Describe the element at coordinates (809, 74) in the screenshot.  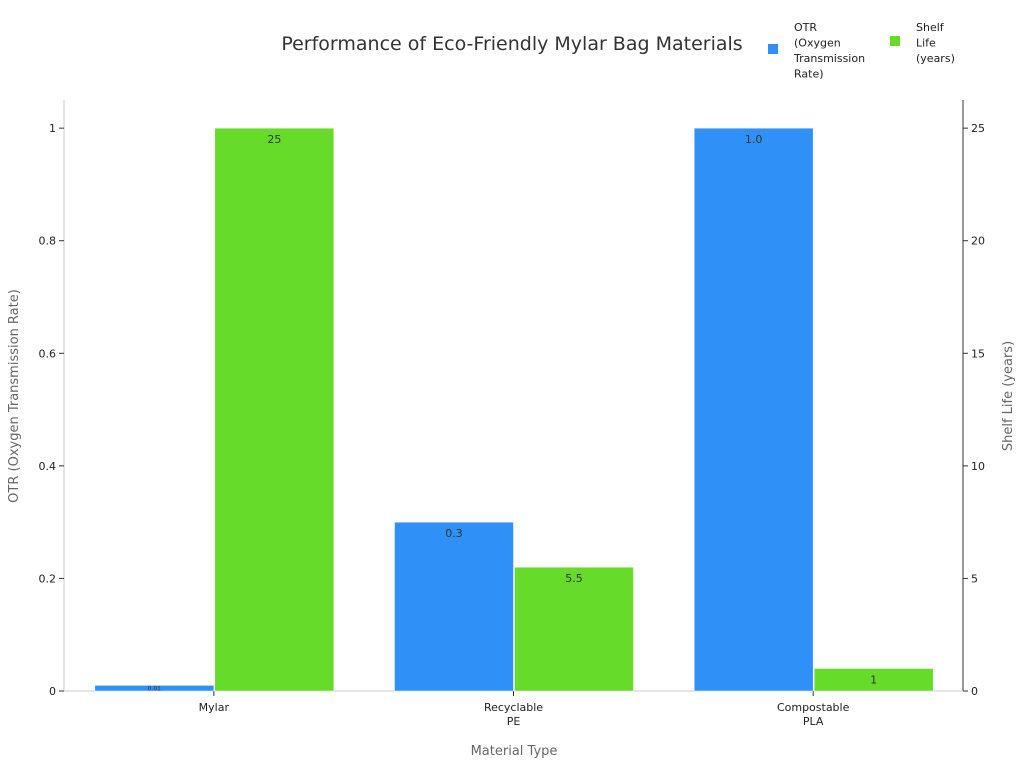
I see `legend-label: Rate)` at that location.